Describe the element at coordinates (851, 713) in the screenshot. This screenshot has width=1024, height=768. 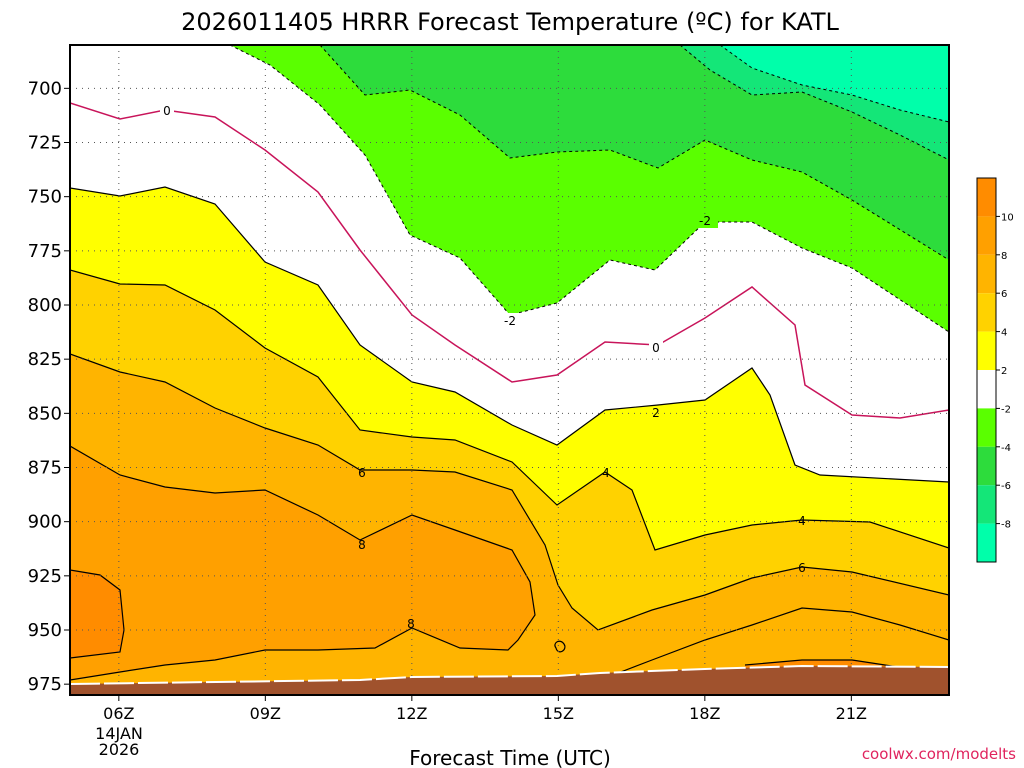
I see `x-tick-label: 21Z` at that location.